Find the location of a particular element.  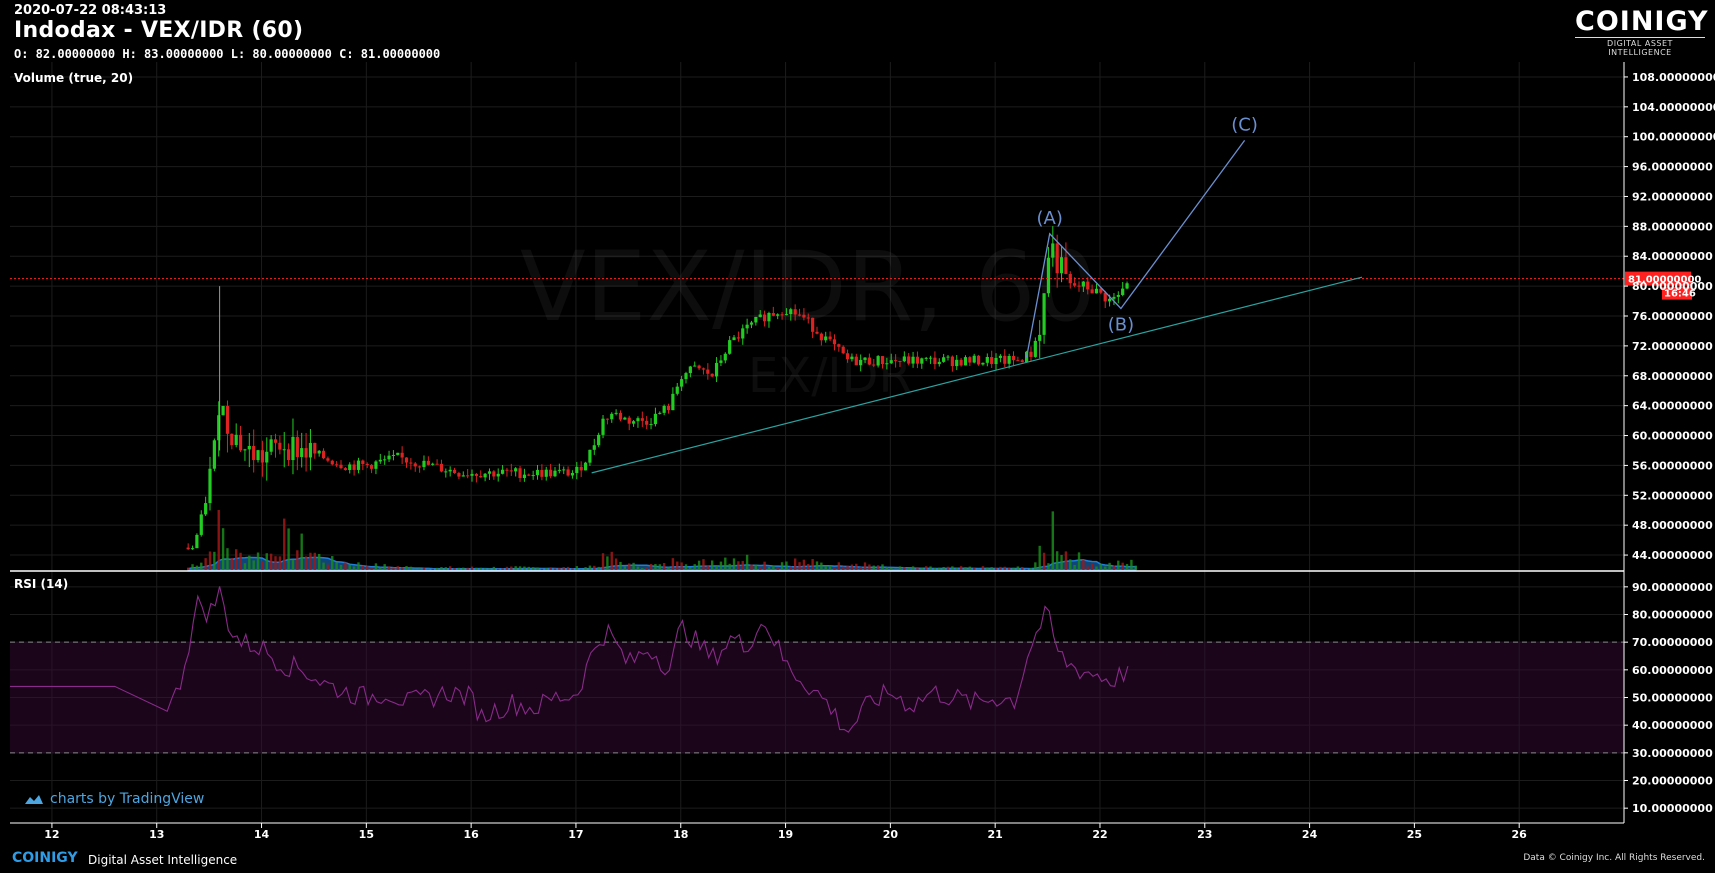

x-tick-label: 17 is located at coordinates (575, 834).